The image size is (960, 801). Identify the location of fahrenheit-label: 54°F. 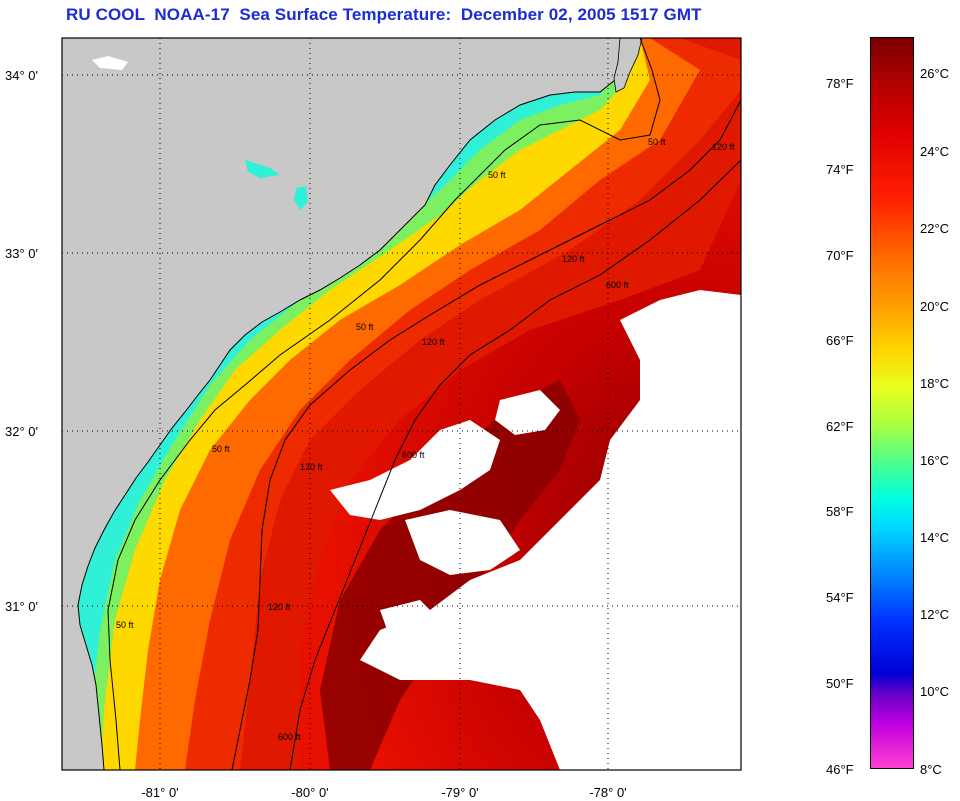
(840, 597).